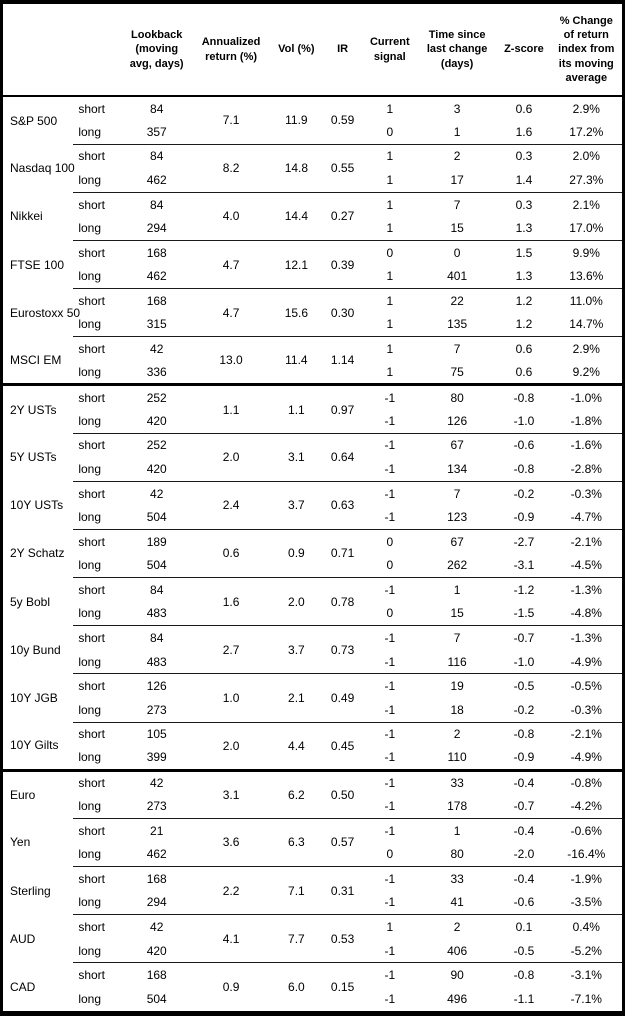 The height and width of the screenshot is (1016, 625). I want to click on ir-value: 0.55, so click(342, 168).